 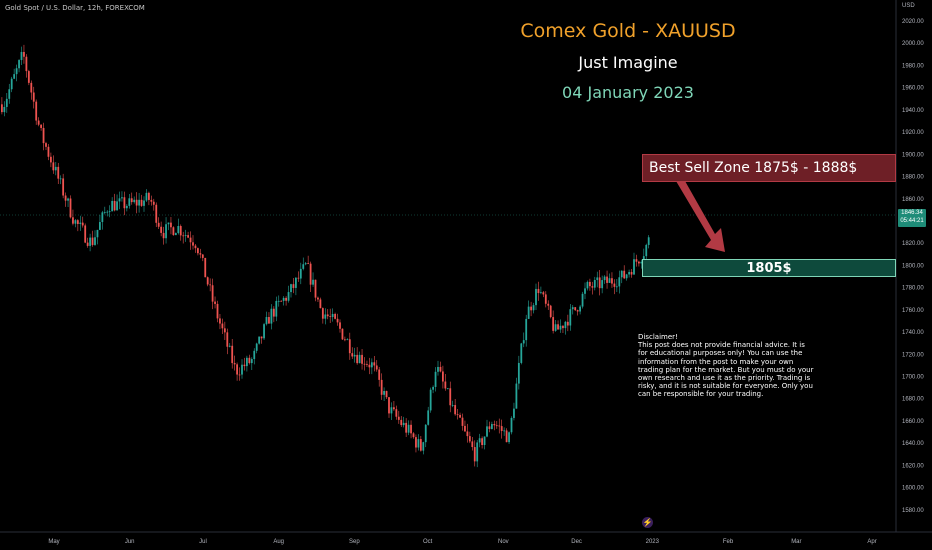 I want to click on symbol-label: Gold Spot / U.S. Dollar, 12h, FOREXCOM, so click(x=75, y=8).